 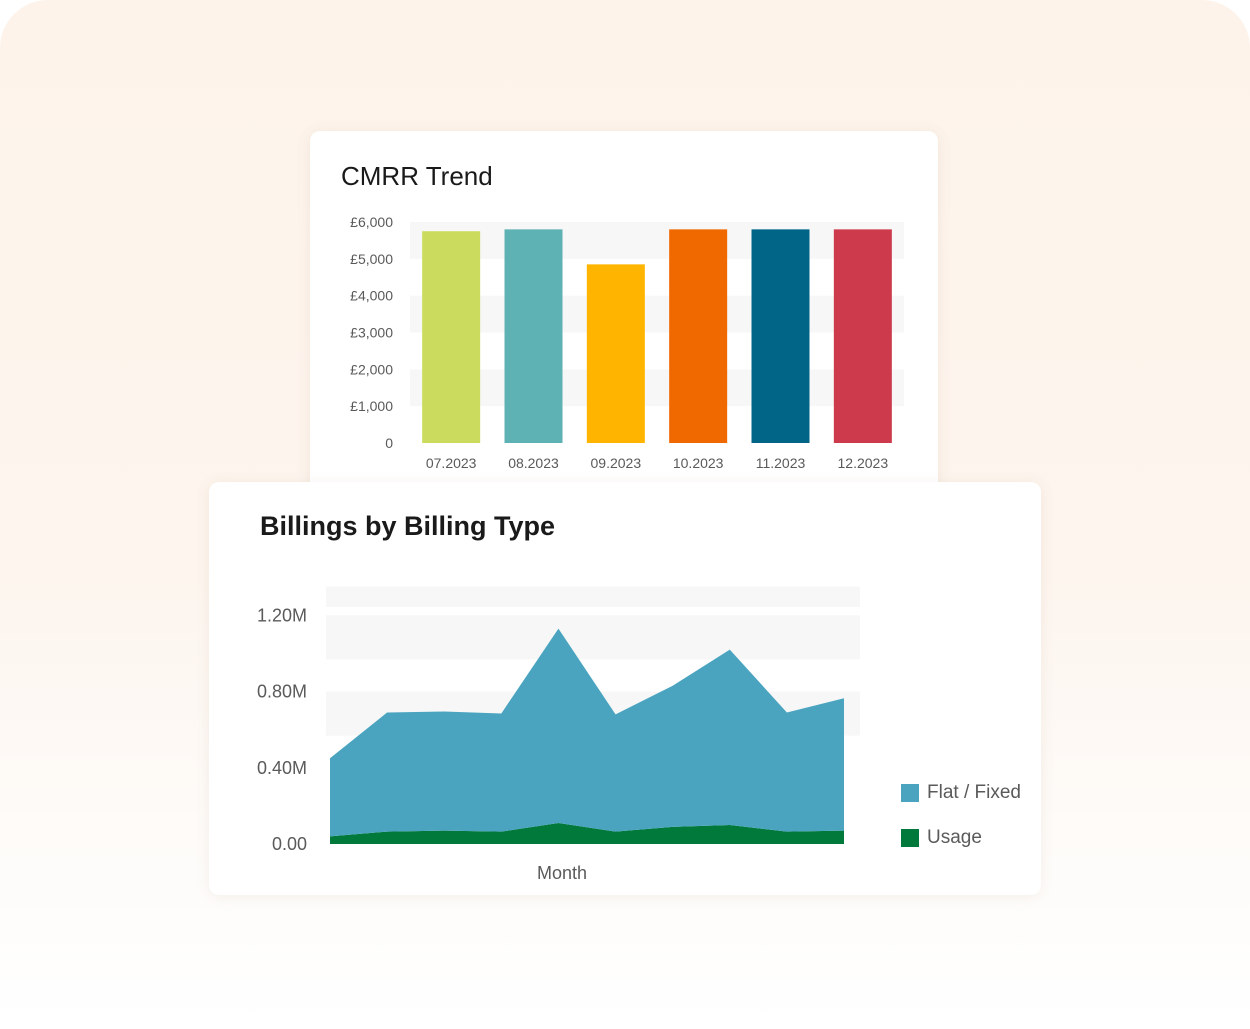 What do you see at coordinates (282, 692) in the screenshot?
I see `billings-y-tick-label: 0.80M` at bounding box center [282, 692].